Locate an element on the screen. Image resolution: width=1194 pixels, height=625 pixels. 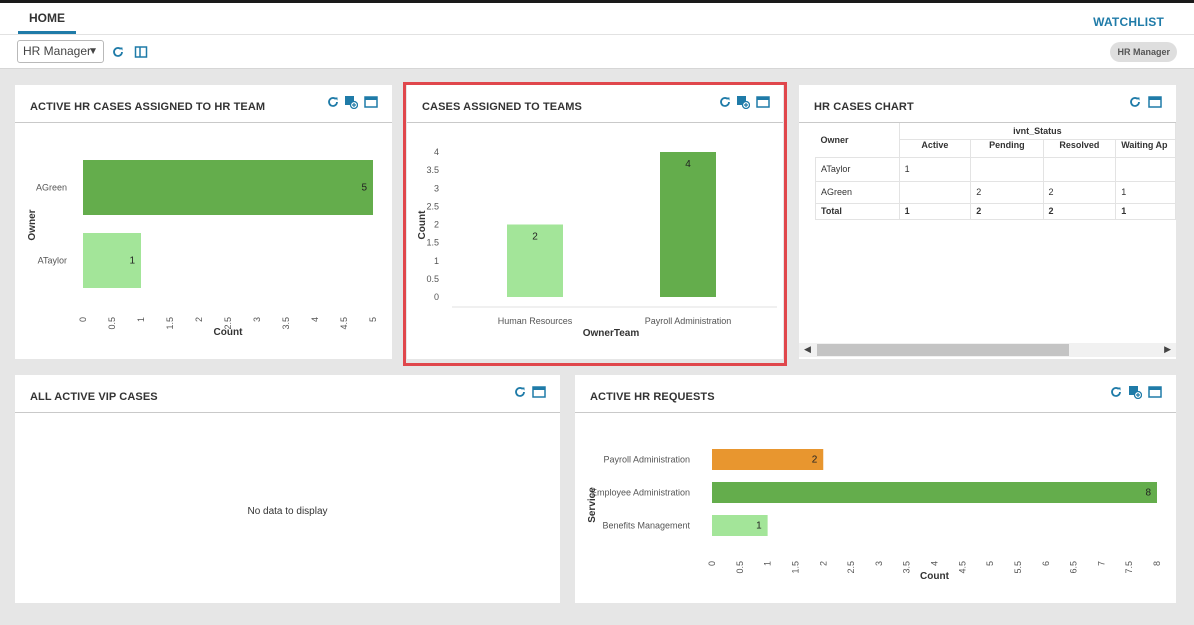
x-axis-title: OwnerTeam is located at coordinates (611, 333).